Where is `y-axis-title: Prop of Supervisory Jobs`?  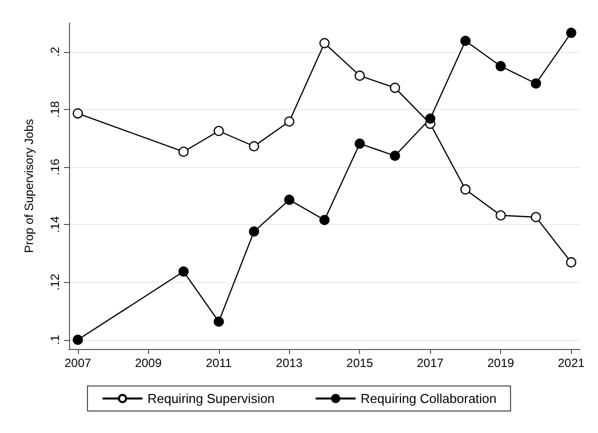 y-axis-title: Prop of Supervisory Jobs is located at coordinates (29, 186).